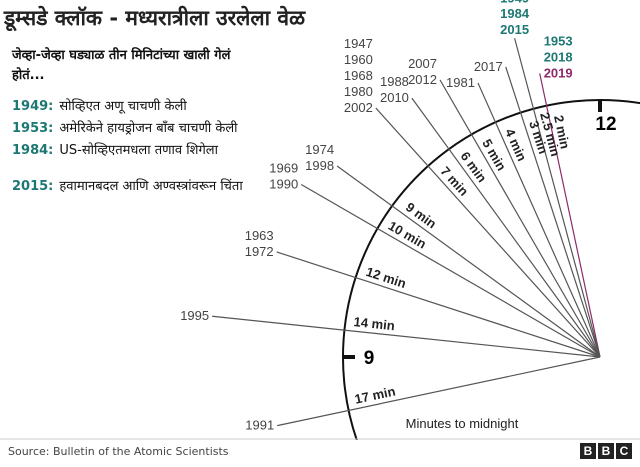  Describe the element at coordinates (358, 59) in the screenshot. I see `year-label: 1960` at that location.